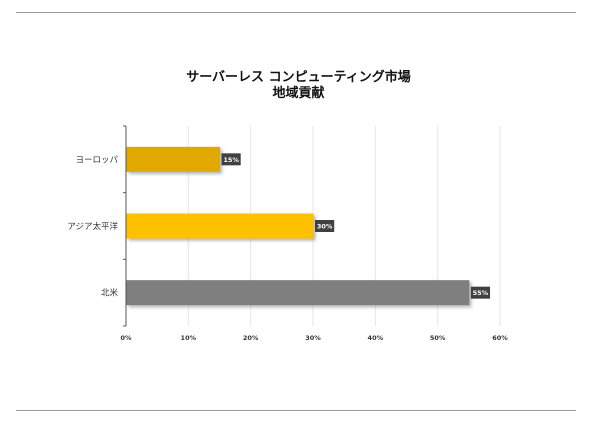  I want to click on bottom-divider, so click(296, 410).